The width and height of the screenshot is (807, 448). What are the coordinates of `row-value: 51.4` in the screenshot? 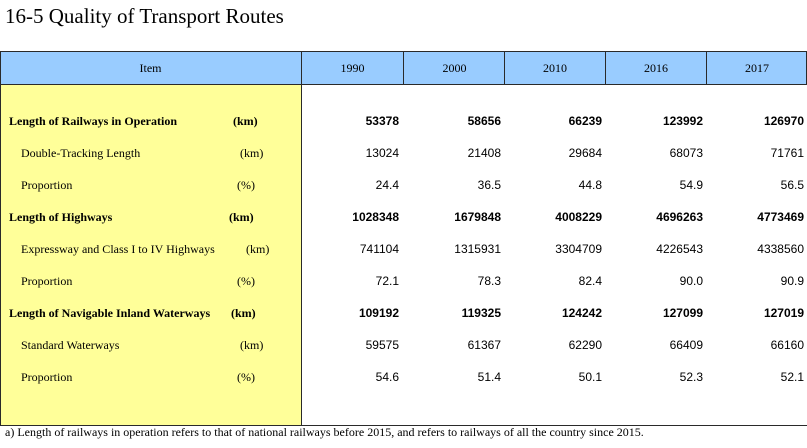 It's located at (489, 377).